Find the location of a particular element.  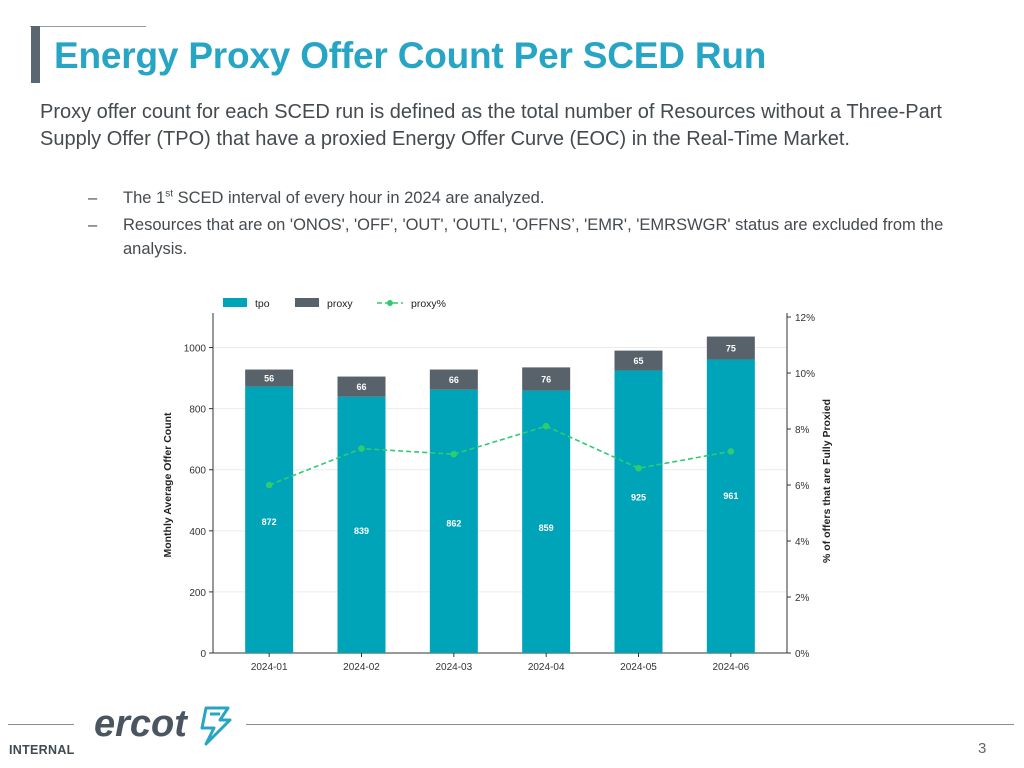

bullet-scope-text-pre: The 1 is located at coordinates (144, 198).